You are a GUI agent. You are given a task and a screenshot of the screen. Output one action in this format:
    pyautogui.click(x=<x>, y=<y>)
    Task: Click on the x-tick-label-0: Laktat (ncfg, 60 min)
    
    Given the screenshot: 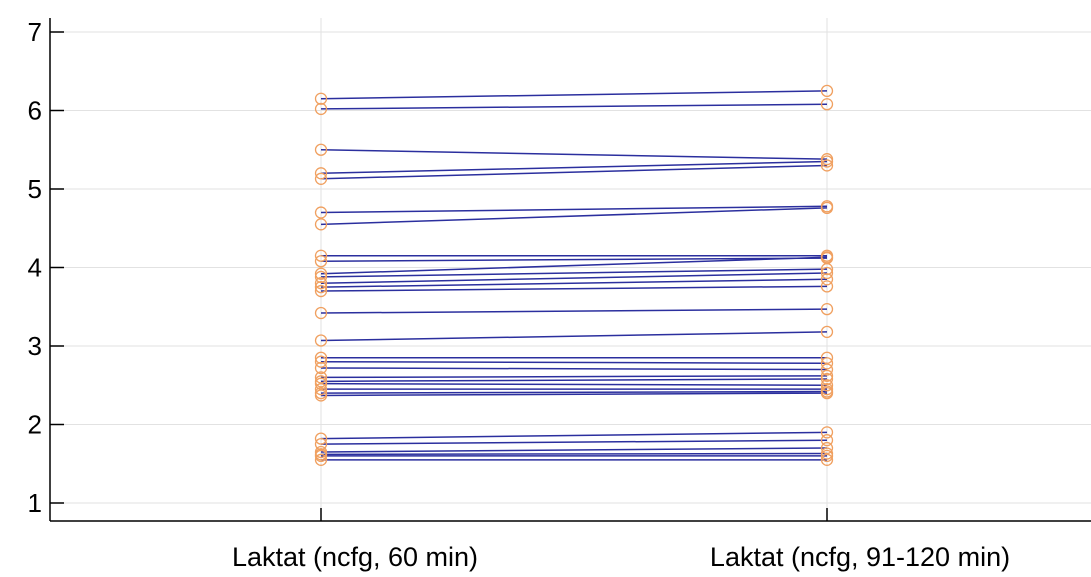 What is the action you would take?
    pyautogui.click(x=355, y=557)
    